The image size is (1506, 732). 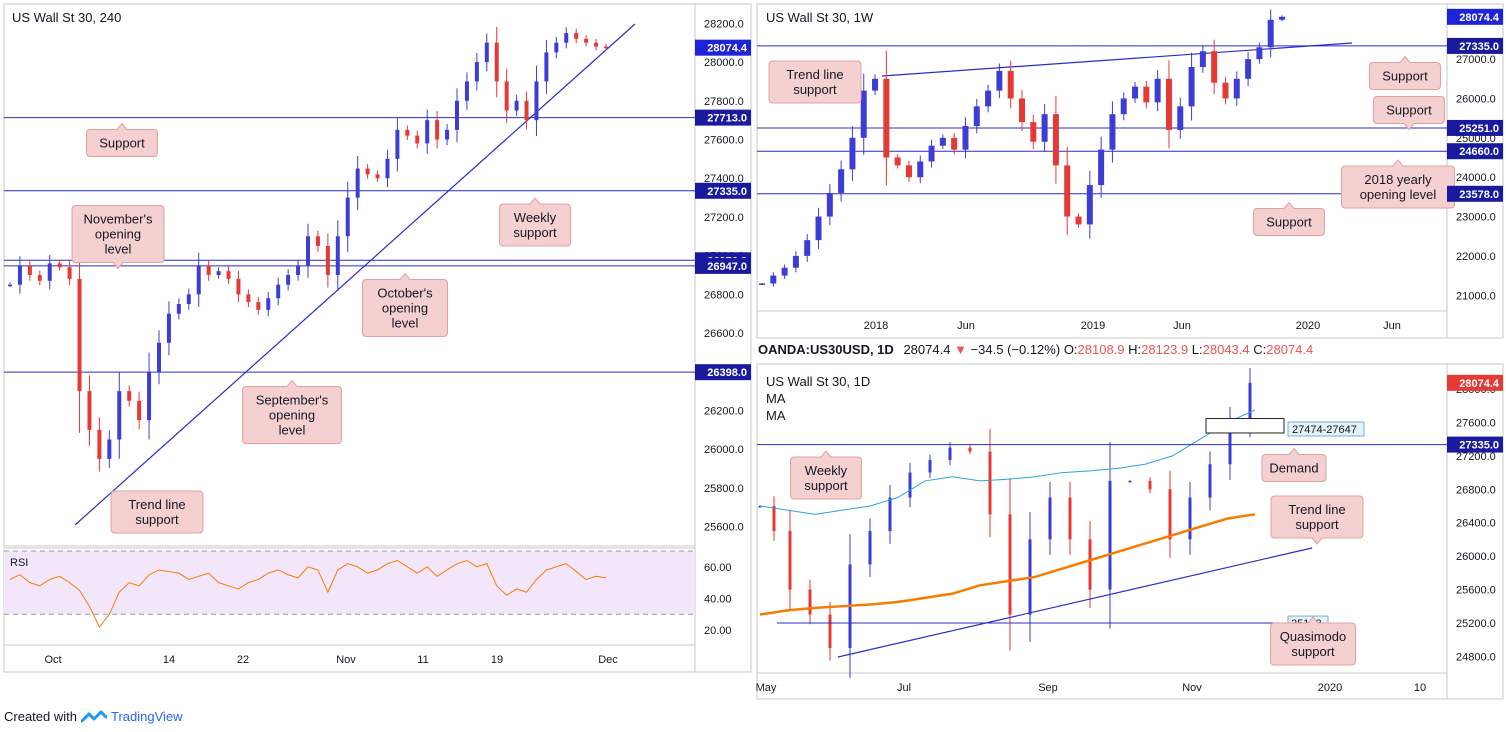 I want to click on symbol-name: OANDA:US30USD, 1D, so click(x=826, y=349).